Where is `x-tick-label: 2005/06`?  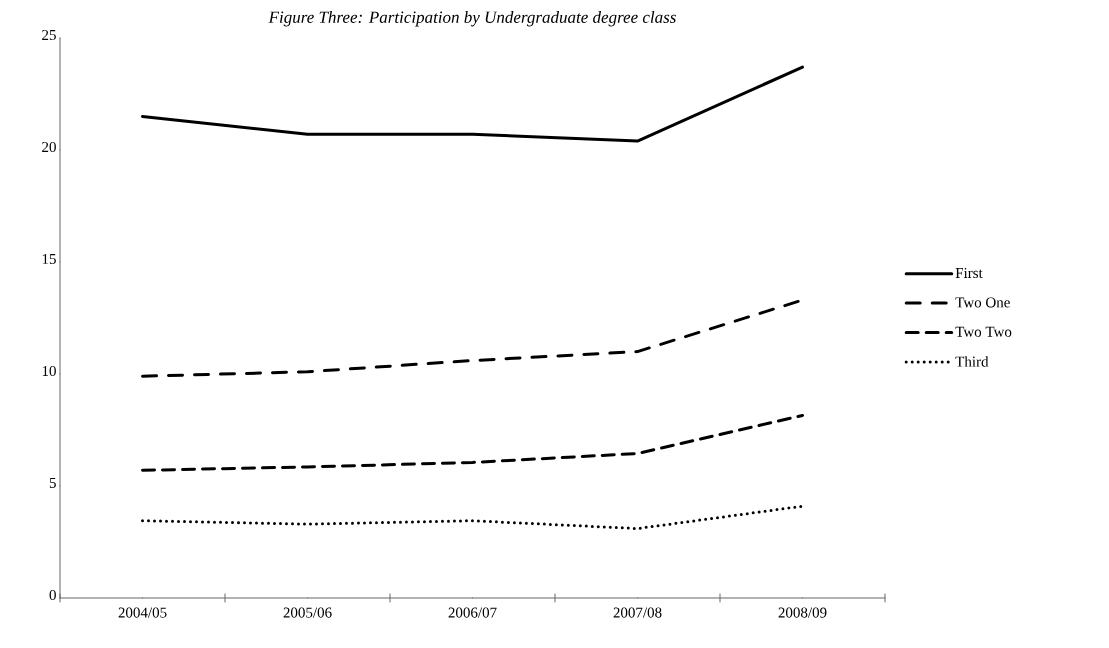
x-tick-label: 2005/06 is located at coordinates (307, 612).